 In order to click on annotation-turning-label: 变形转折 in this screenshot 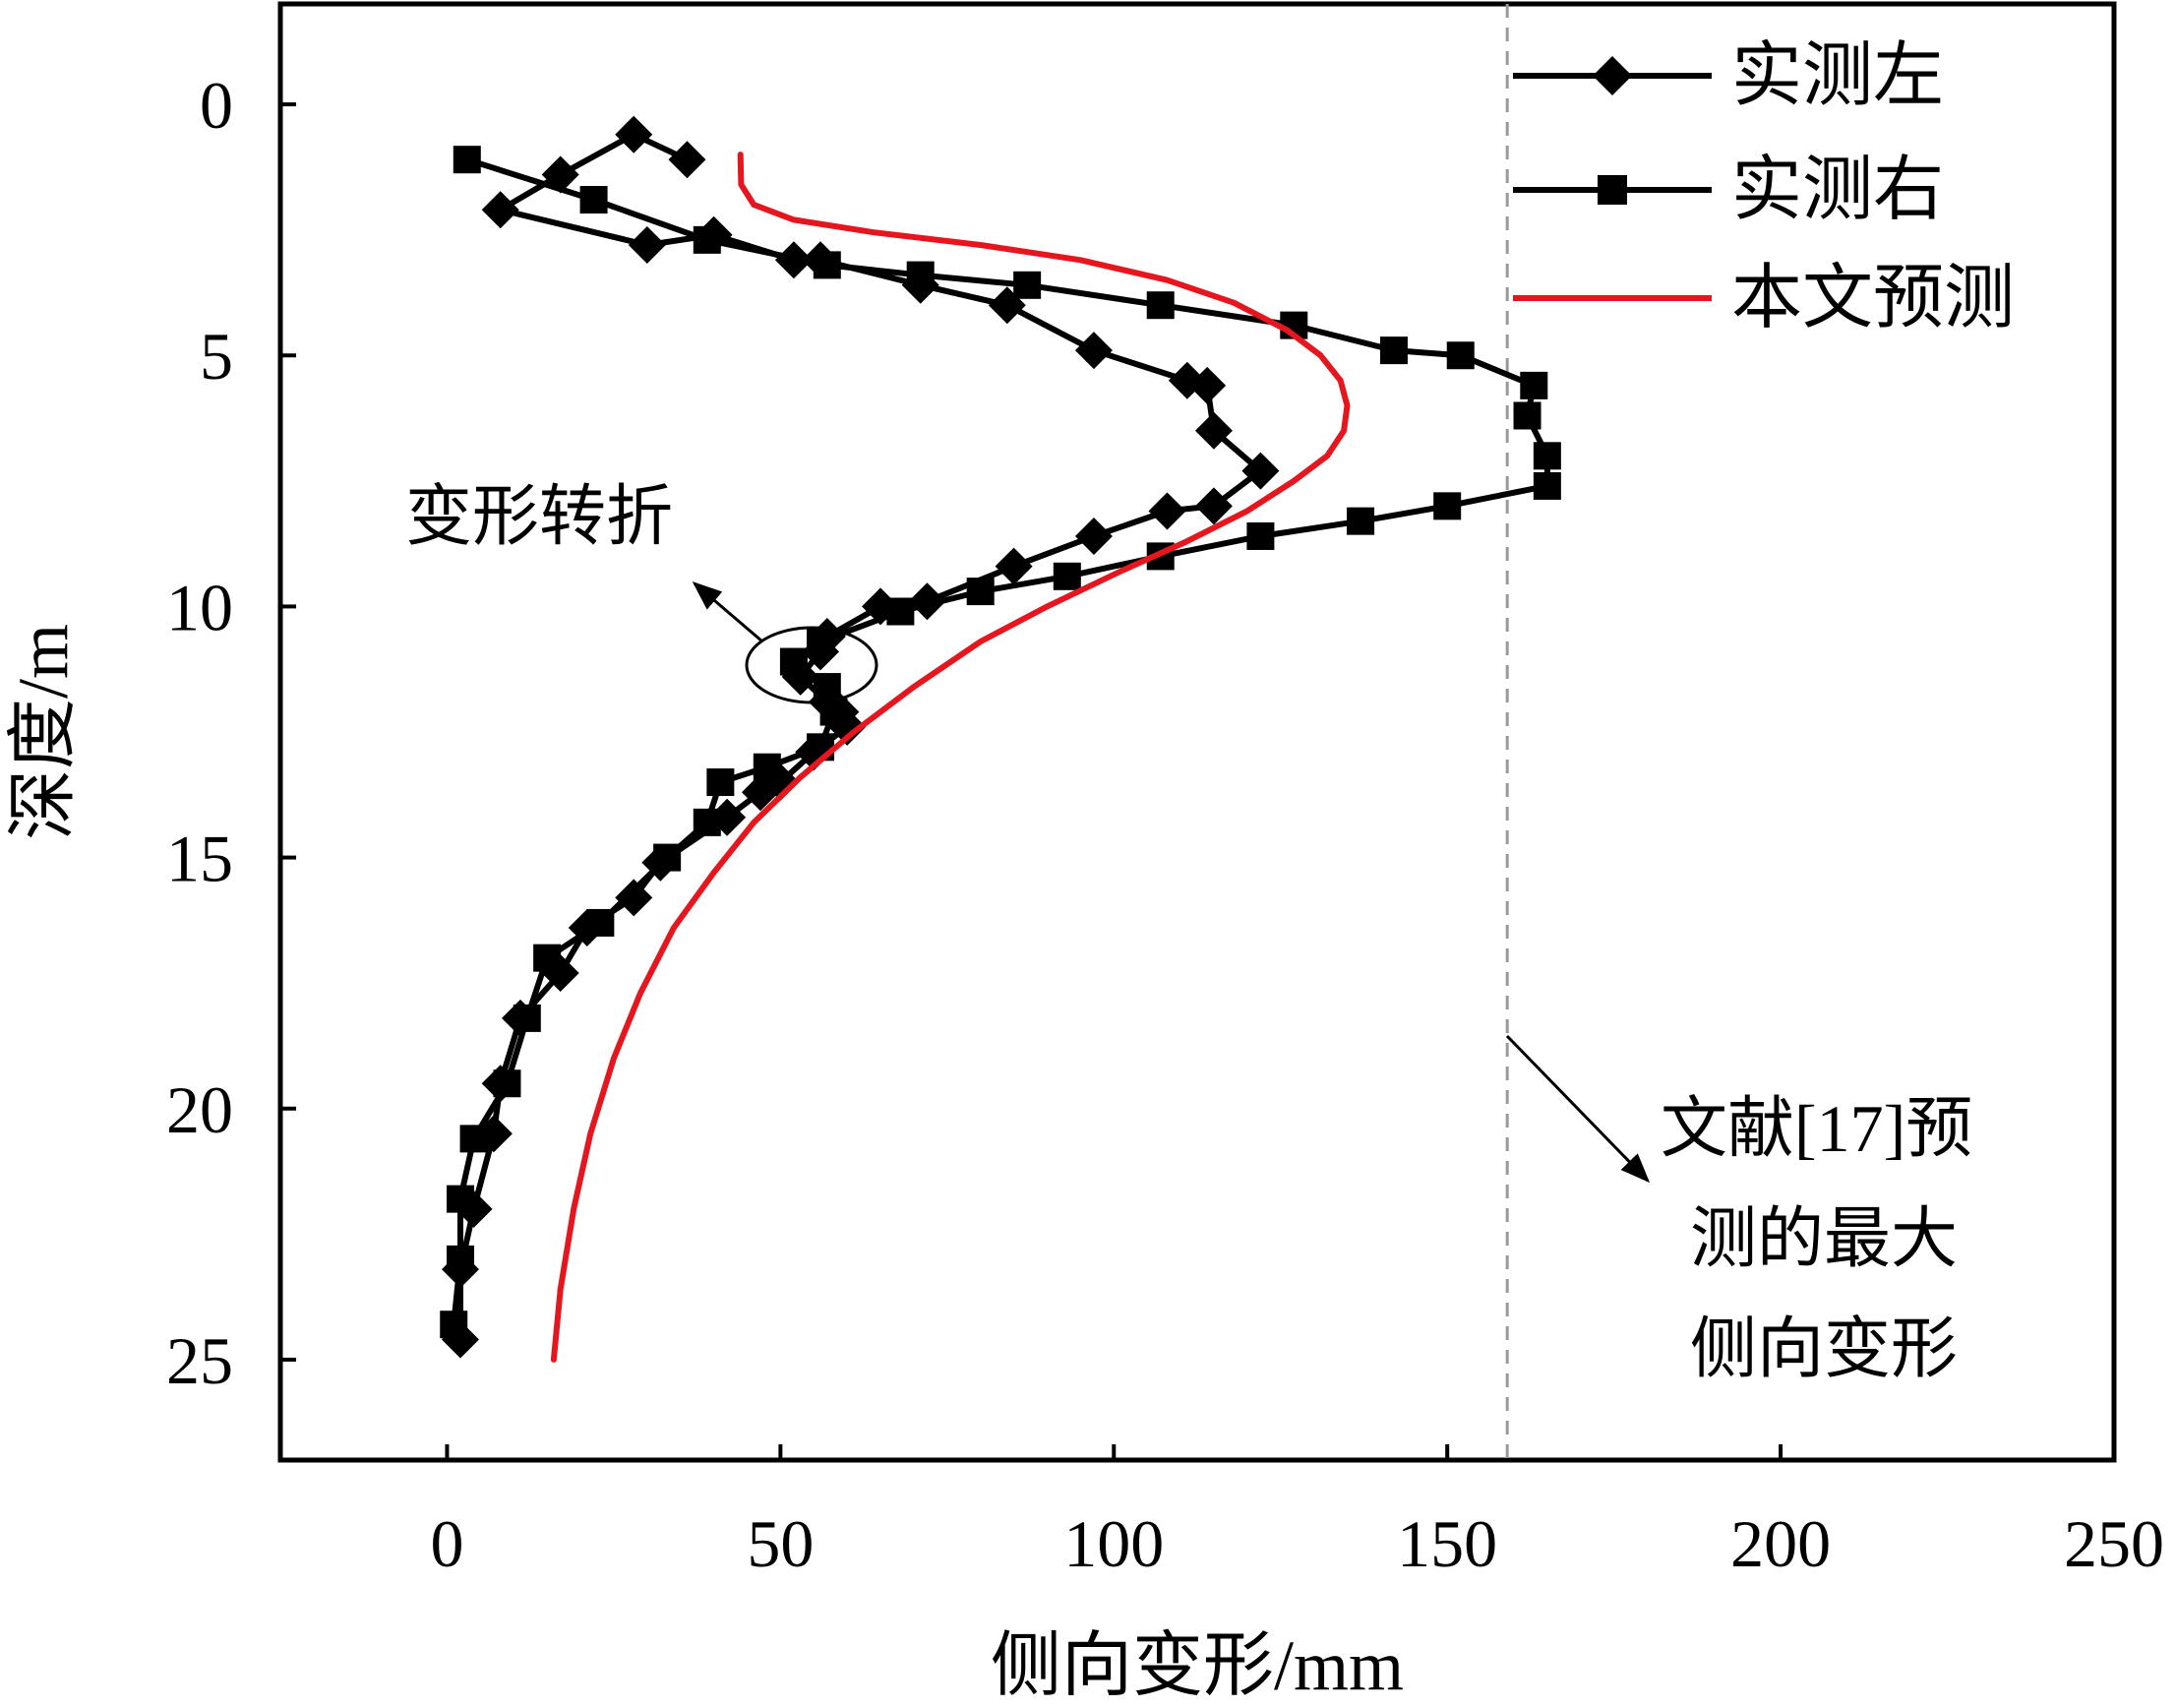, I will do `click(539, 516)`.